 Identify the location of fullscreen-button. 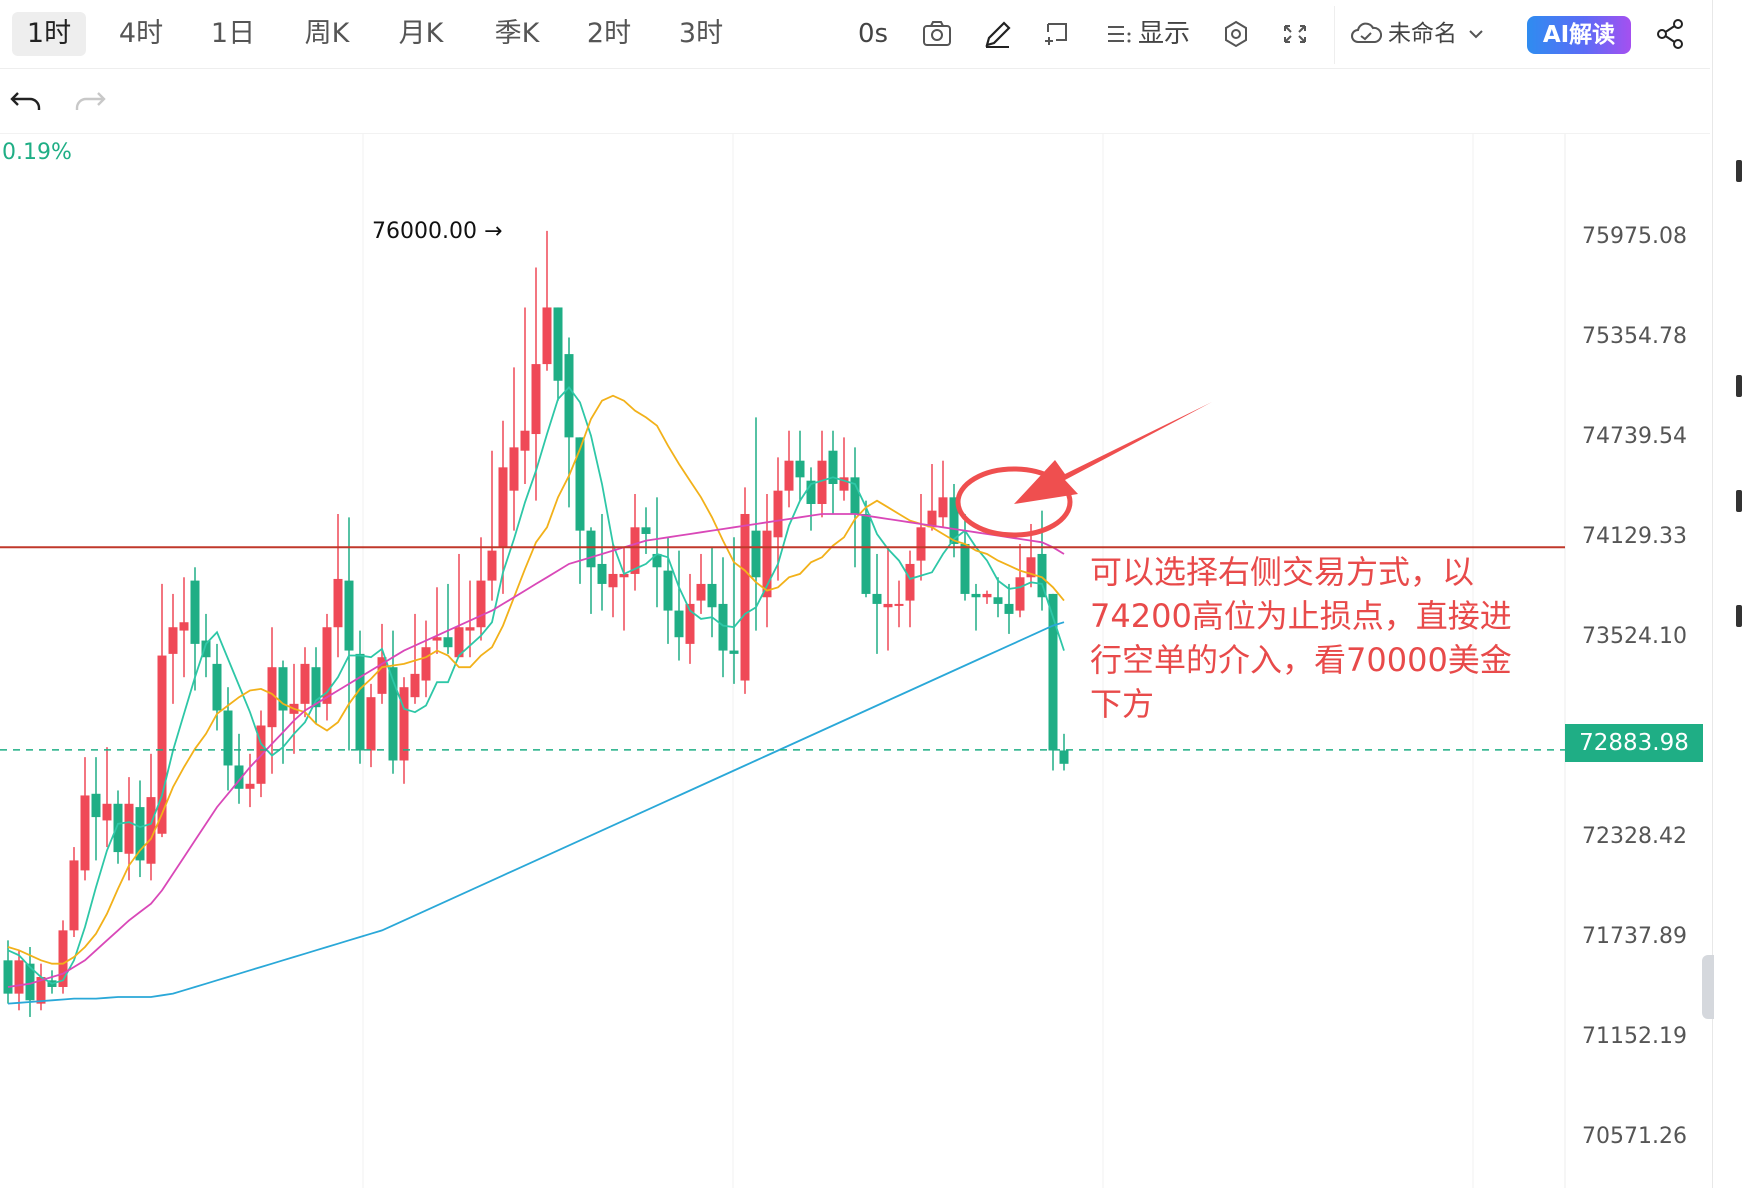
(1295, 34).